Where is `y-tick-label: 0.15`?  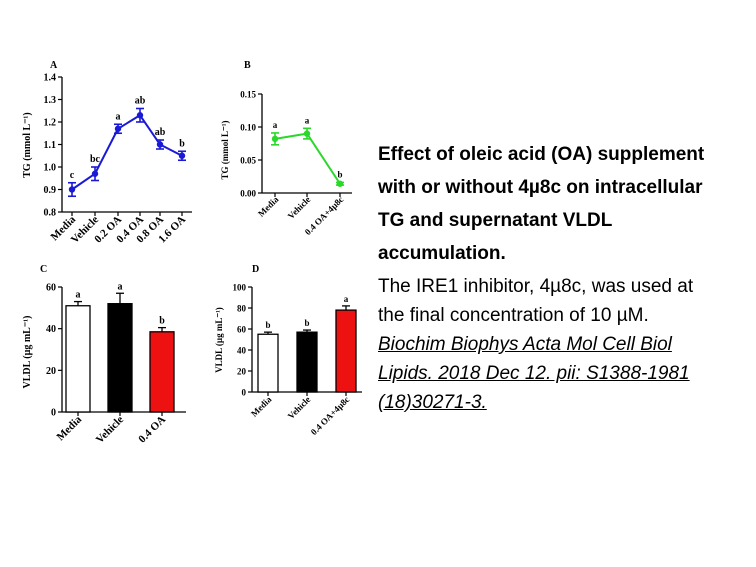 y-tick-label: 0.15 is located at coordinates (248, 95).